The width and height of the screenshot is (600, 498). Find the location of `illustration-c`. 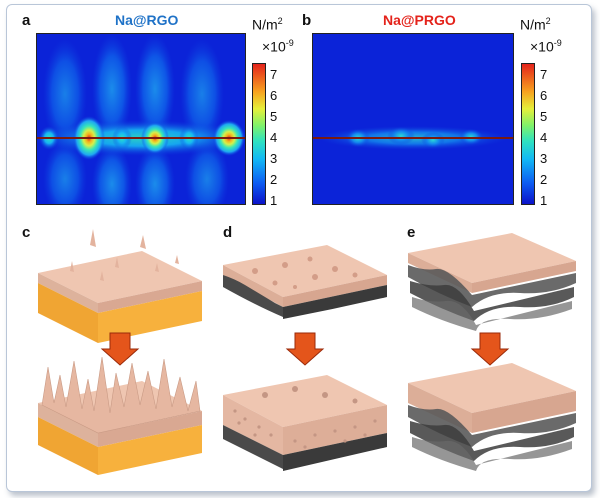

illustration-c is located at coordinates (120, 352).